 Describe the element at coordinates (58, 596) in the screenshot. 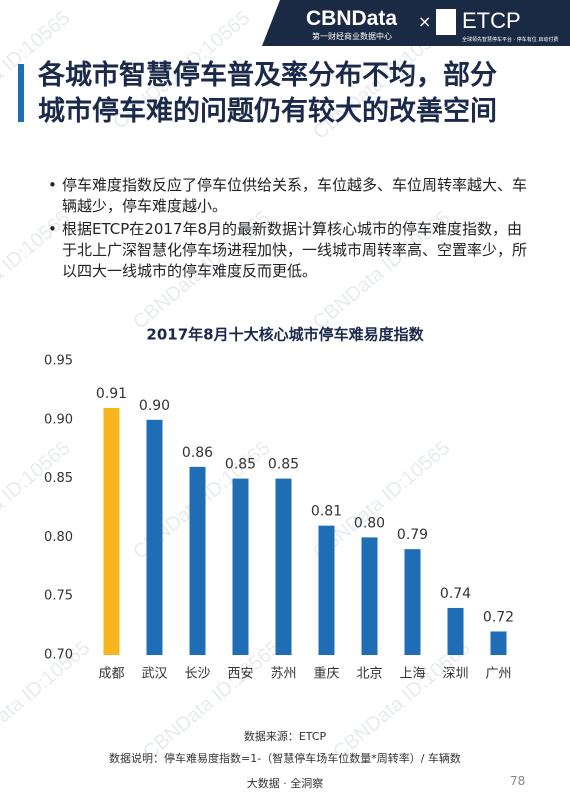

I see `y-tick-label: 0.75` at that location.